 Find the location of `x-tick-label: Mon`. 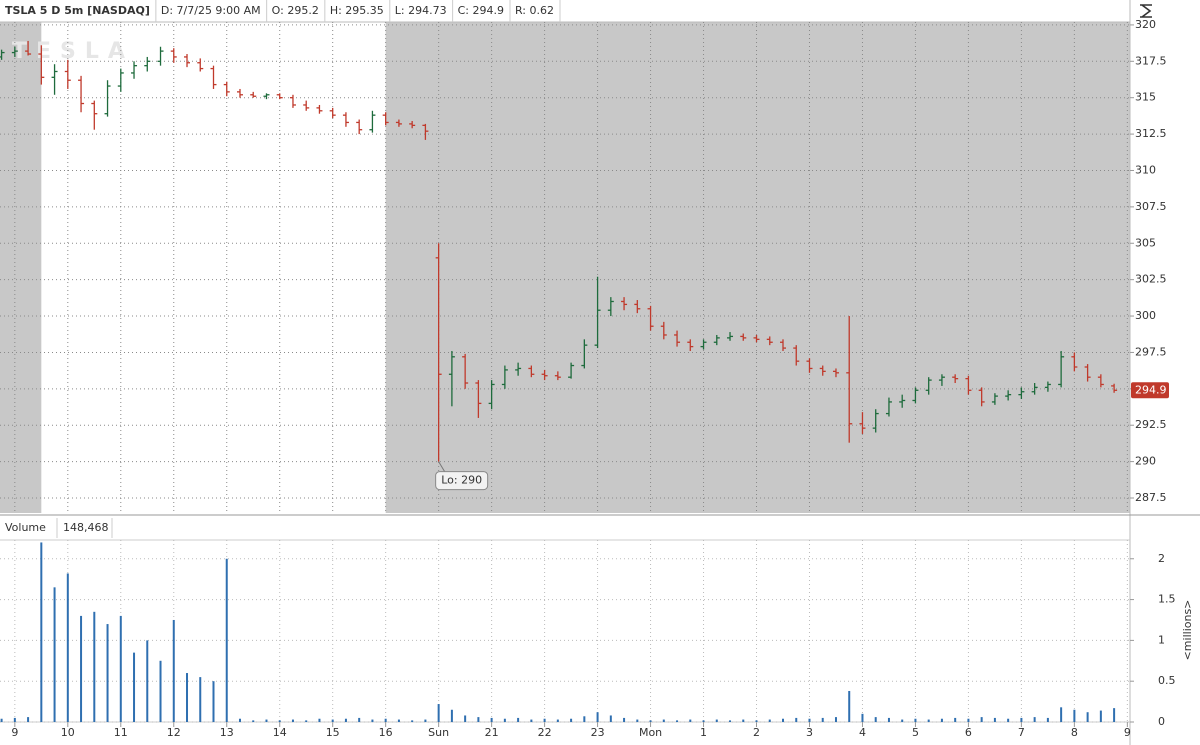

x-tick-label: Mon is located at coordinates (650, 732).